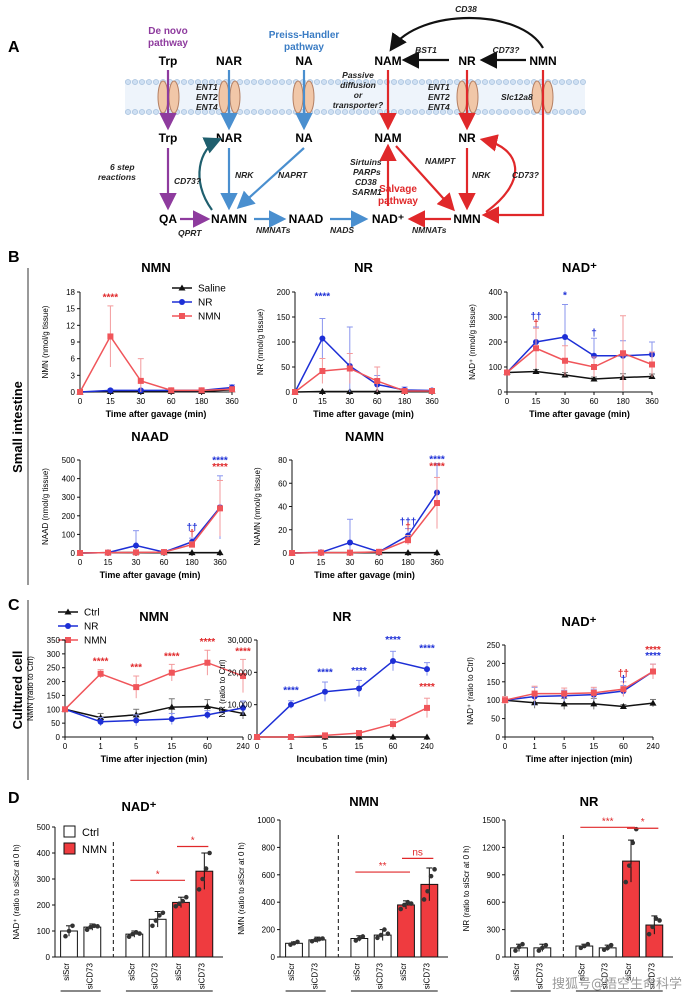  I want to click on y-tick-label: 40, so click(282, 507).